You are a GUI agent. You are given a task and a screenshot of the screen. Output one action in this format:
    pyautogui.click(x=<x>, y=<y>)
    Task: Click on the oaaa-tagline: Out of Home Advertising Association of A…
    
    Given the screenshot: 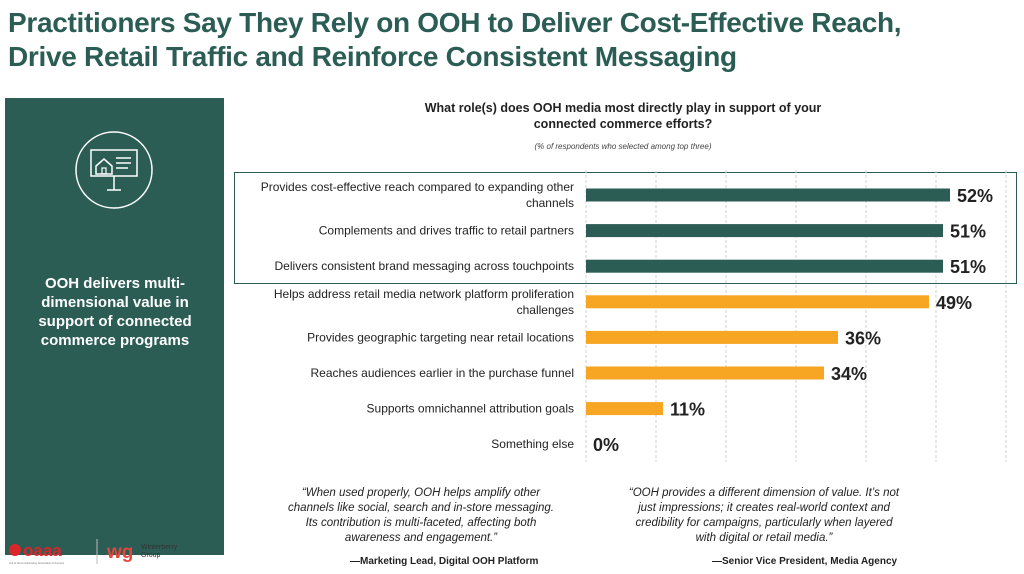 What is the action you would take?
    pyautogui.click(x=36, y=563)
    